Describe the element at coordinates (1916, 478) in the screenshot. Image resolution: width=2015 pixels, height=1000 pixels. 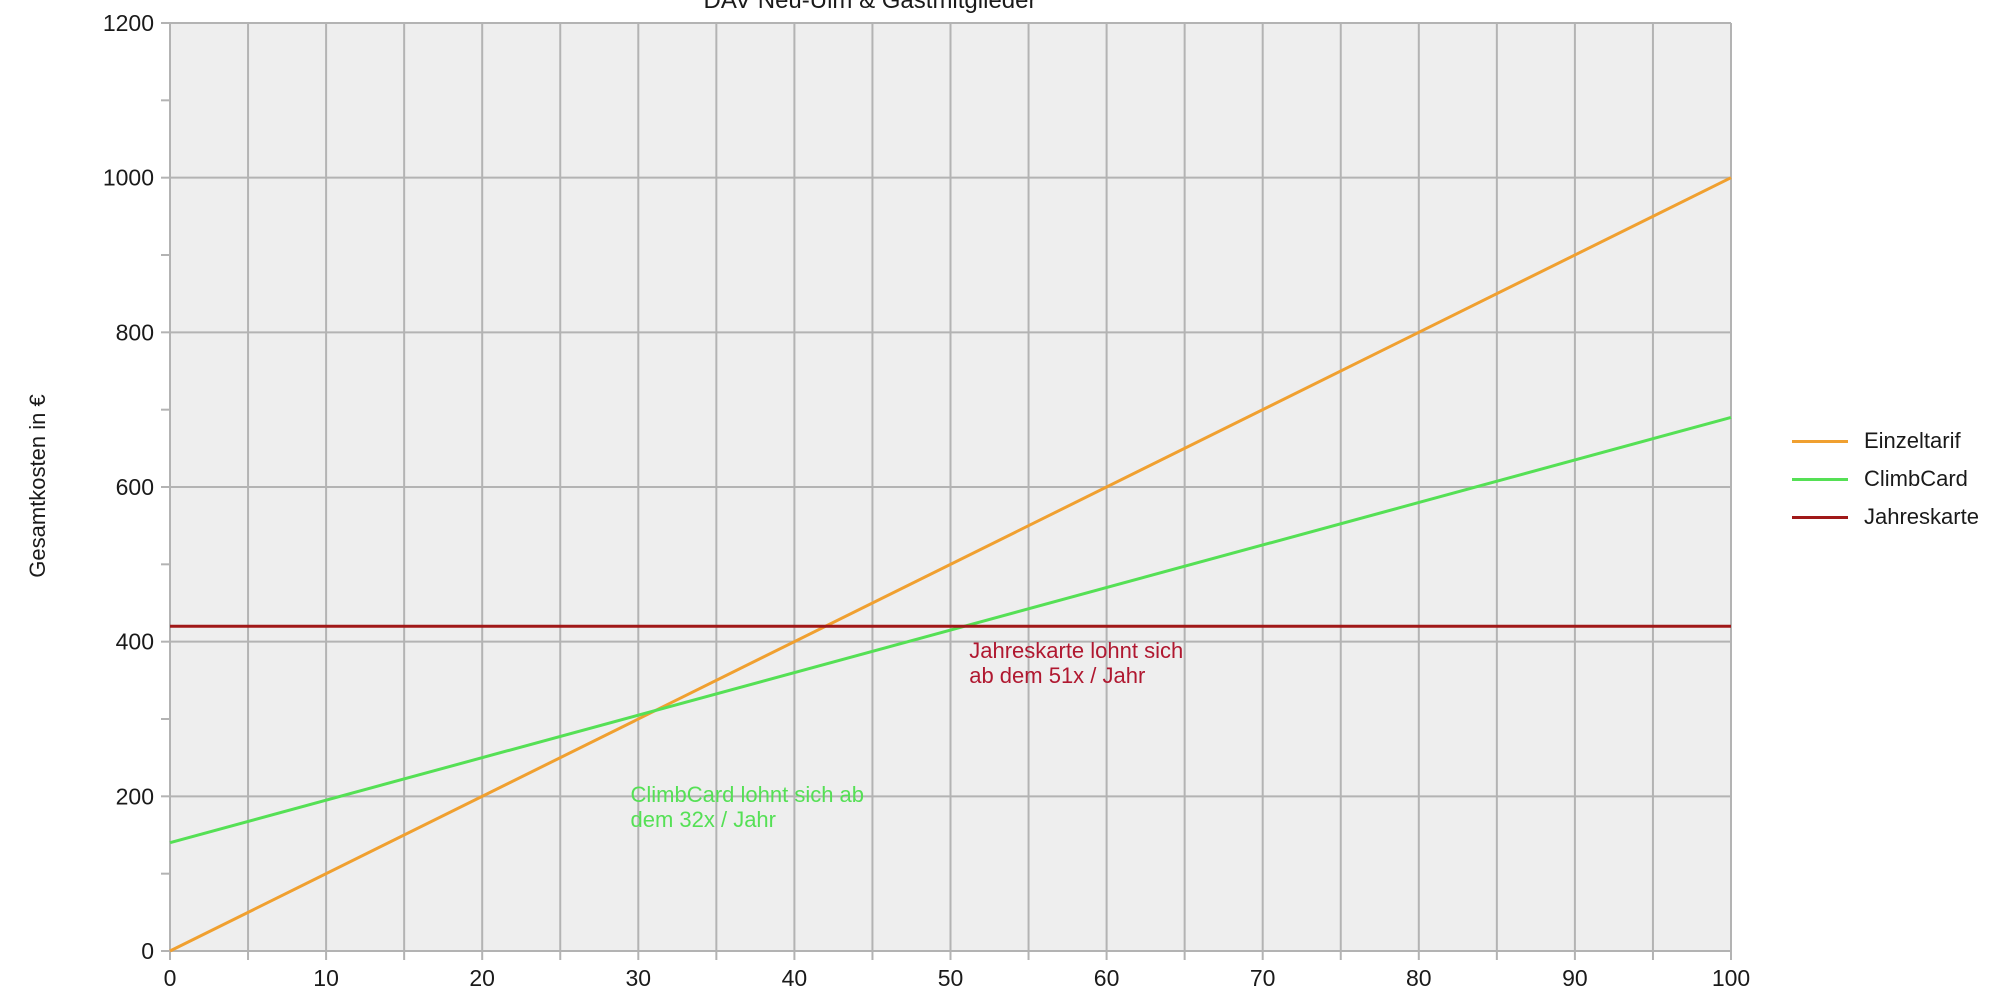
I see `legend-label-climbcard: ClimbCard` at that location.